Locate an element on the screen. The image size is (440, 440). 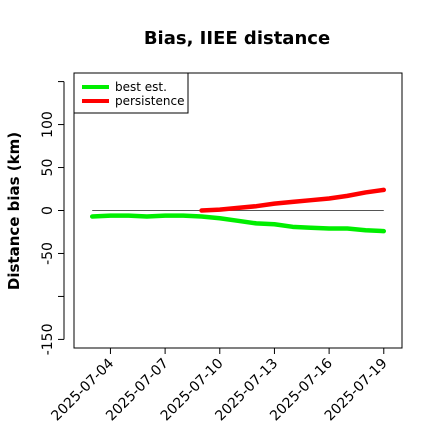
y-tick-label: 50 is located at coordinates (48, 168).